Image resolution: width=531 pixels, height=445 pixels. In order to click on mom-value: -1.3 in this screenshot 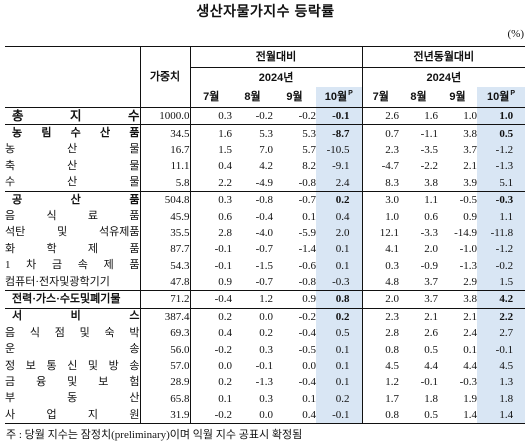, I will do `click(264, 382)`.